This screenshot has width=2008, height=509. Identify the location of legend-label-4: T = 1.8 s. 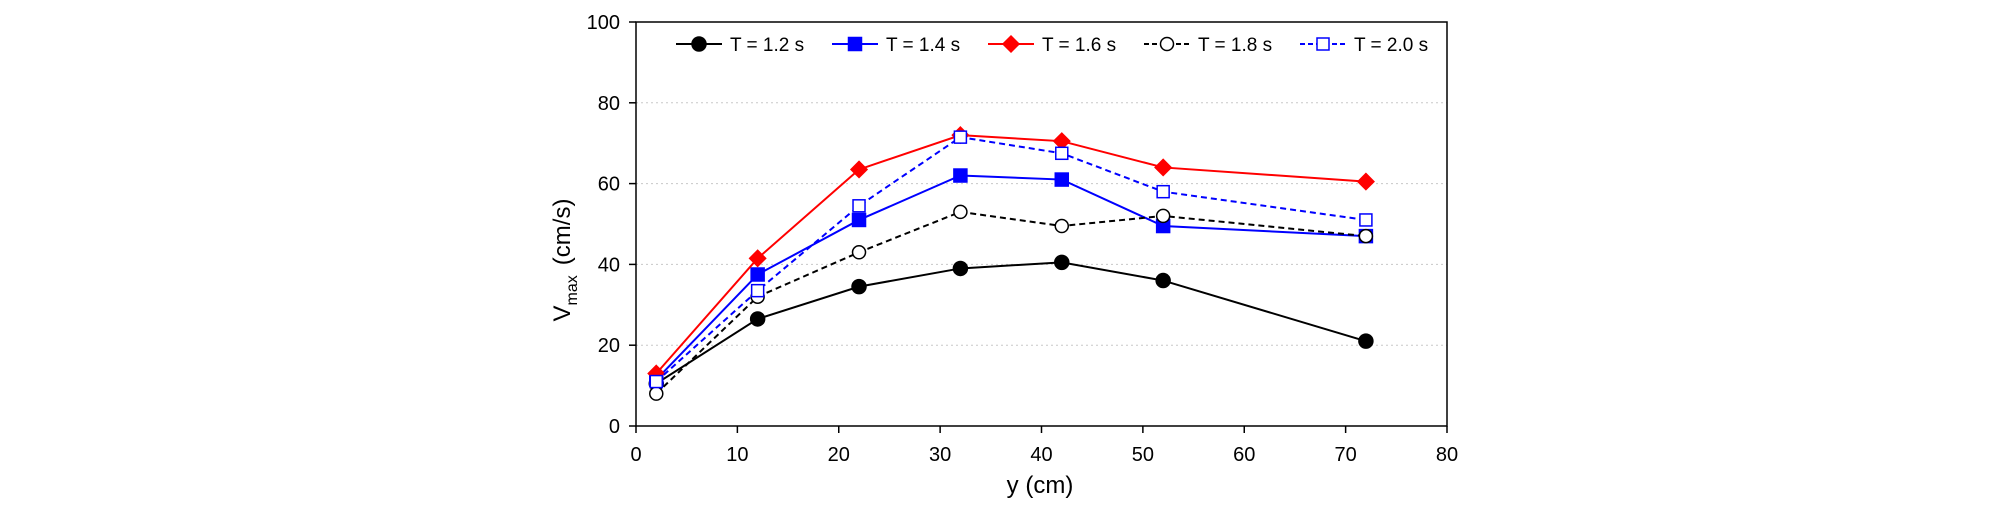
(1235, 45).